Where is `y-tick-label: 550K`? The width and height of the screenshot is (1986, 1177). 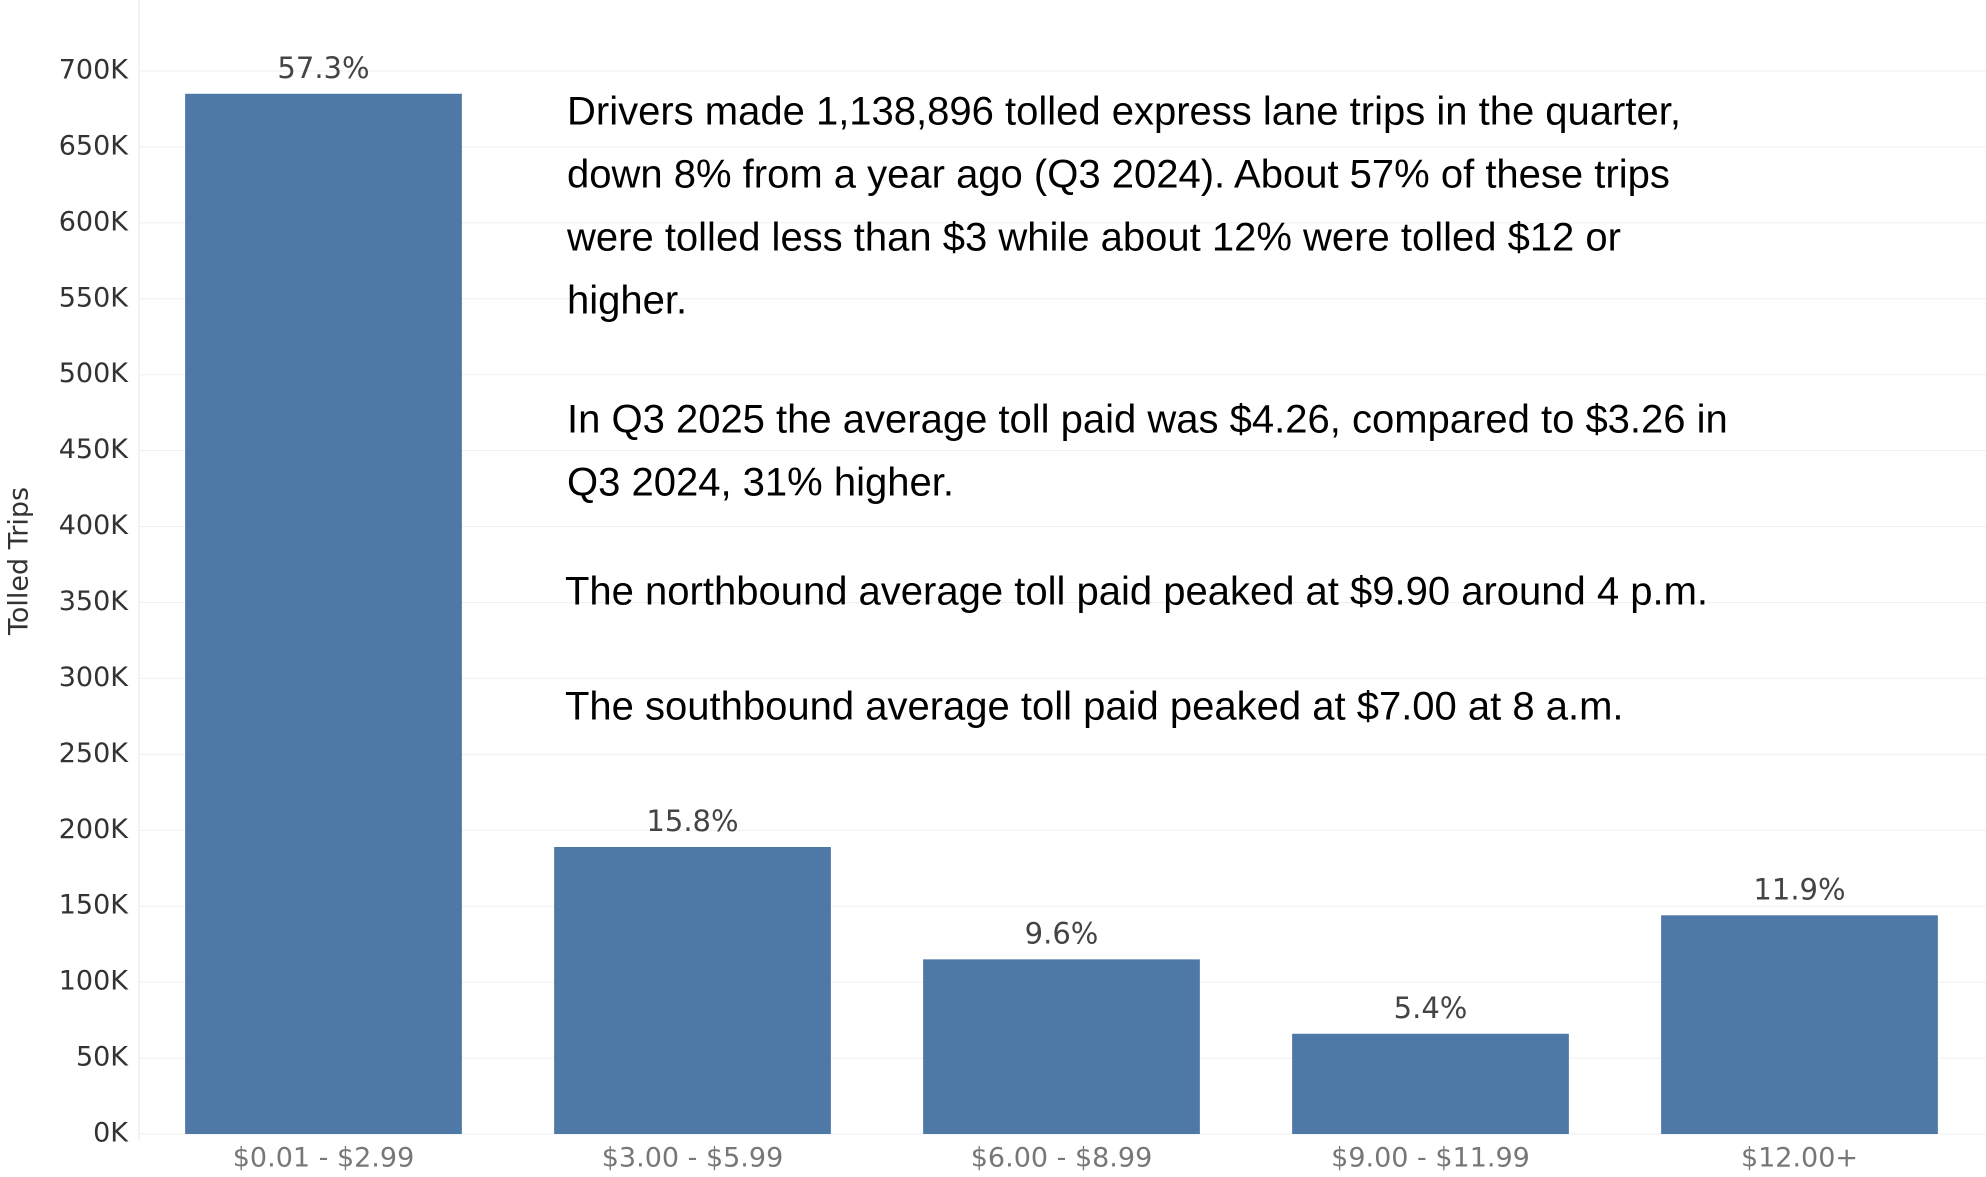
y-tick-label: 550K is located at coordinates (94, 297).